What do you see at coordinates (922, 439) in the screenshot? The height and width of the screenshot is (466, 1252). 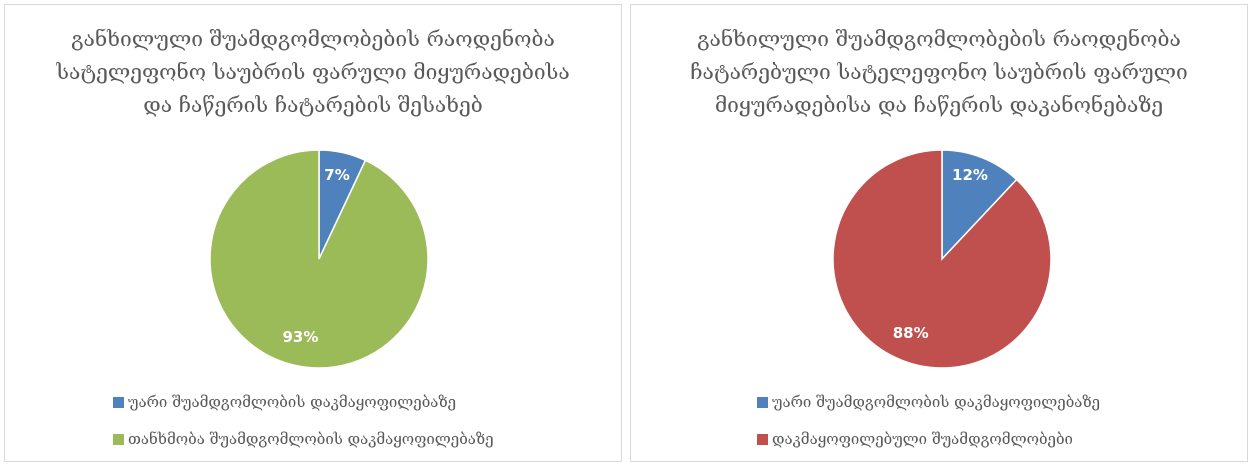 I see `legend-label: დაკმაყოფილებული შუამდგომლობები` at bounding box center [922, 439].